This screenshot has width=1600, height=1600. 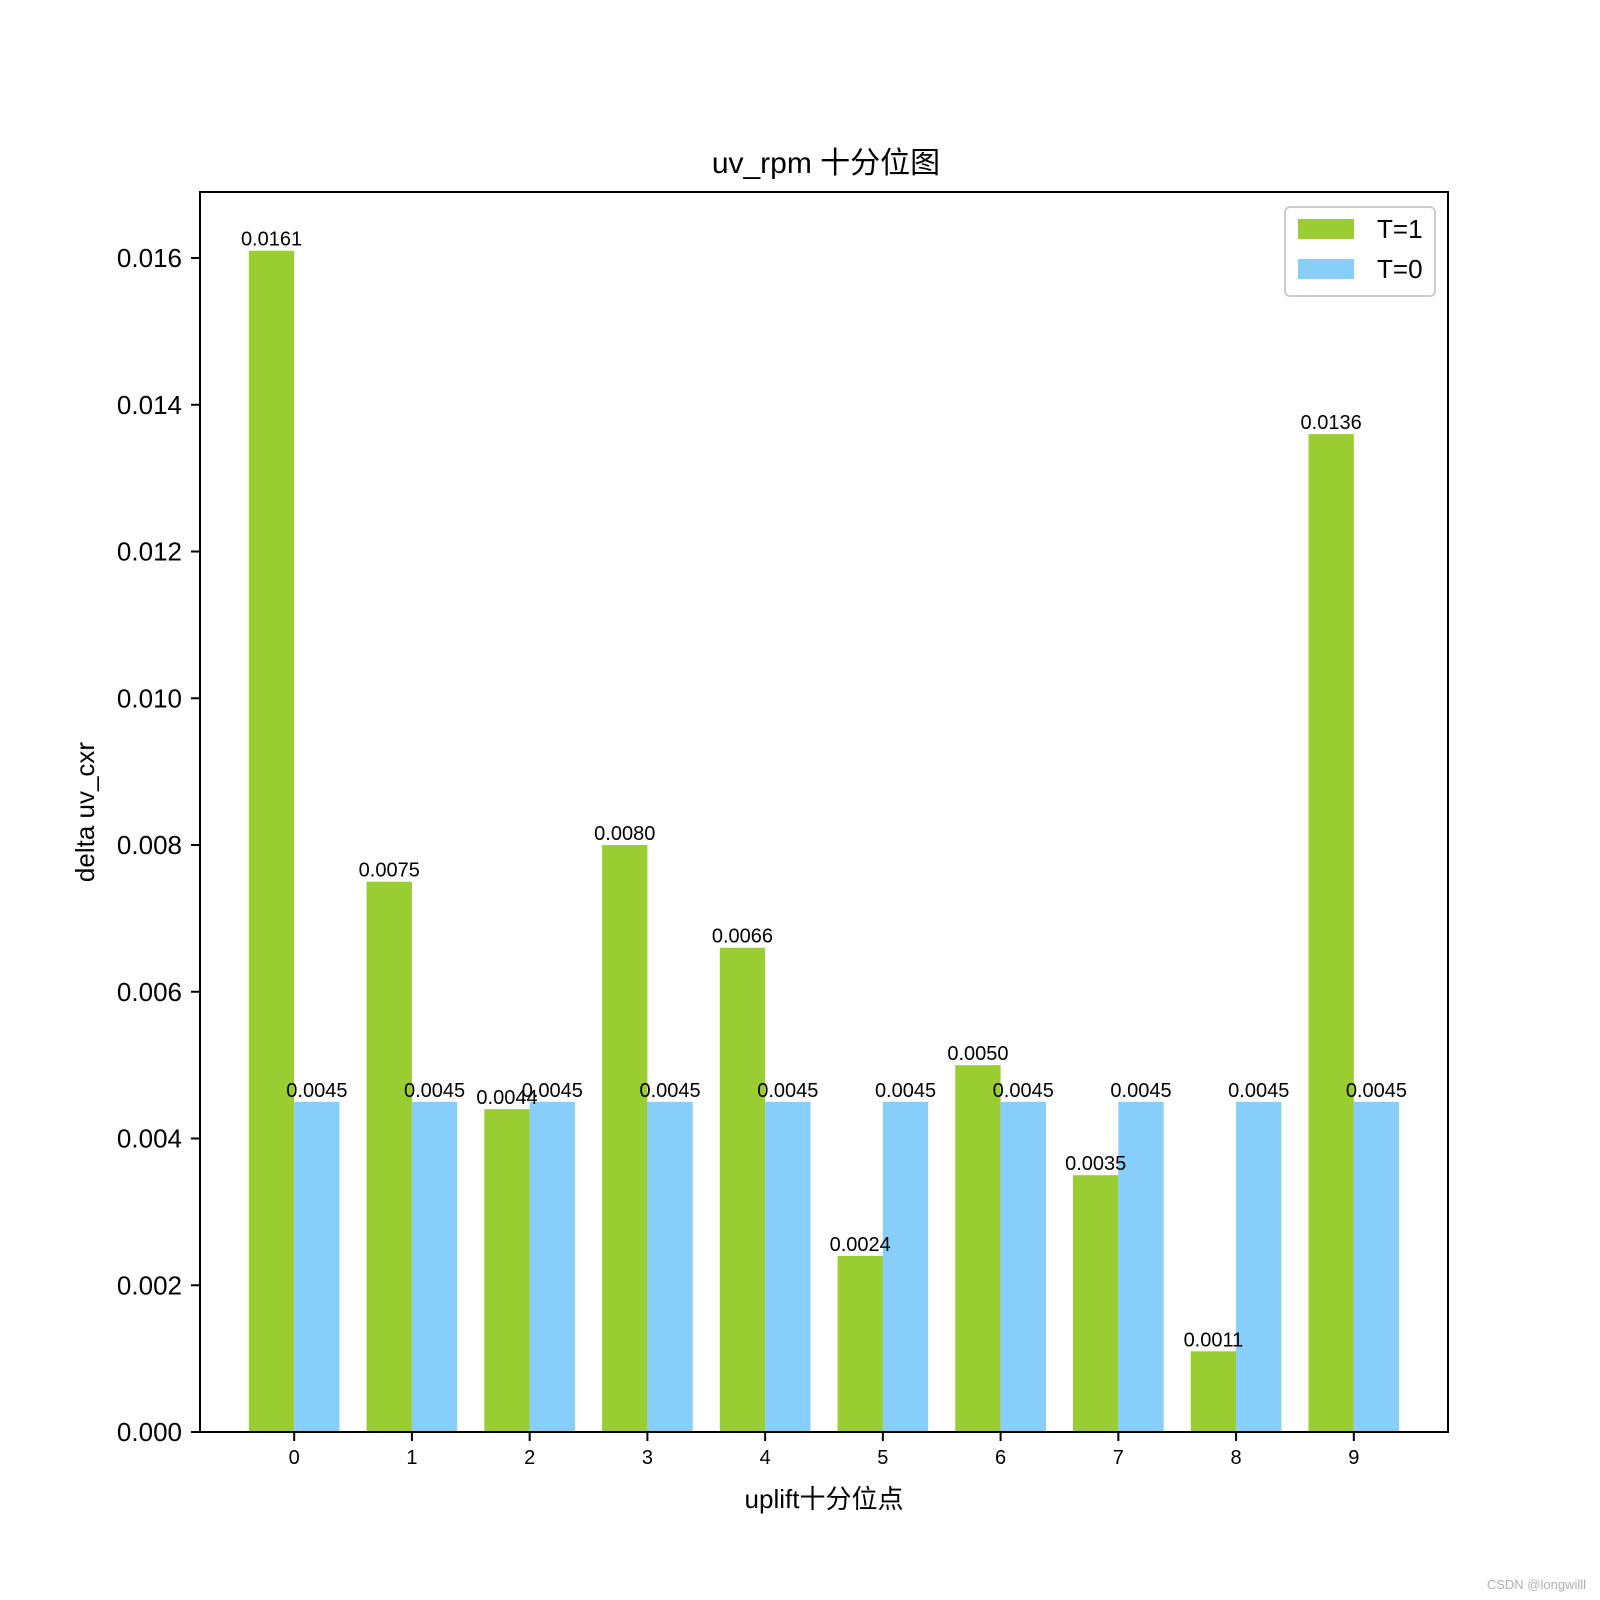 I want to click on y-tick-label: 0.010, so click(x=149, y=698).